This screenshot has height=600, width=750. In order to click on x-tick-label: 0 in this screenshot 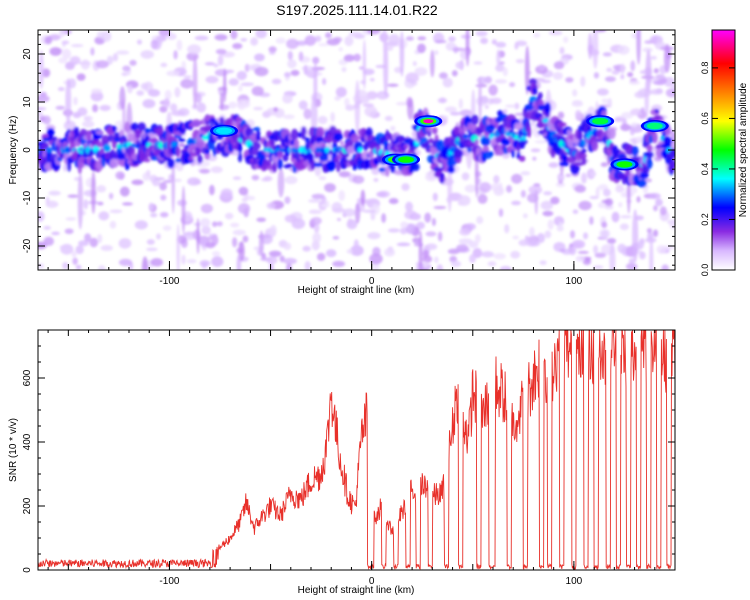, I will do `click(372, 281)`.